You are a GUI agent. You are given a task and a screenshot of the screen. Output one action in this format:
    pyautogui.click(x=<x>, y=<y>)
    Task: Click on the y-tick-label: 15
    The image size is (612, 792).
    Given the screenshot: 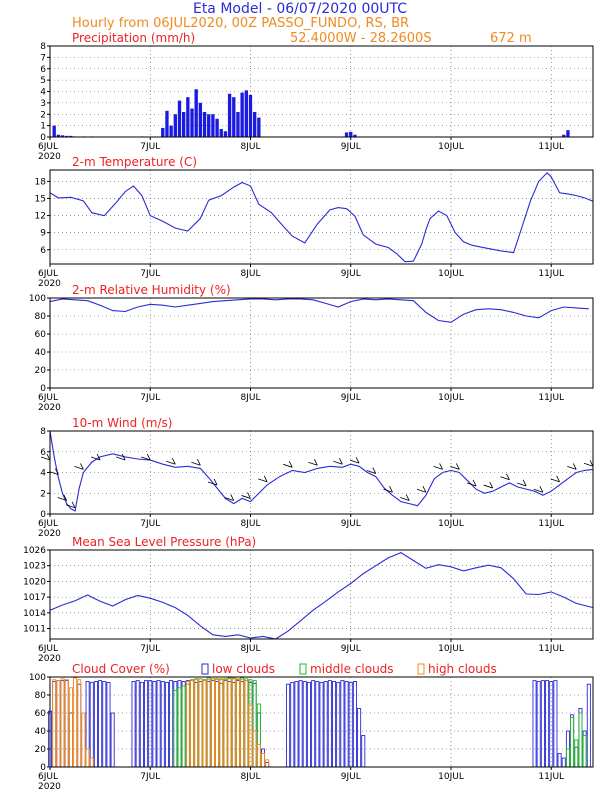 What is the action you would take?
    pyautogui.click(x=40, y=199)
    